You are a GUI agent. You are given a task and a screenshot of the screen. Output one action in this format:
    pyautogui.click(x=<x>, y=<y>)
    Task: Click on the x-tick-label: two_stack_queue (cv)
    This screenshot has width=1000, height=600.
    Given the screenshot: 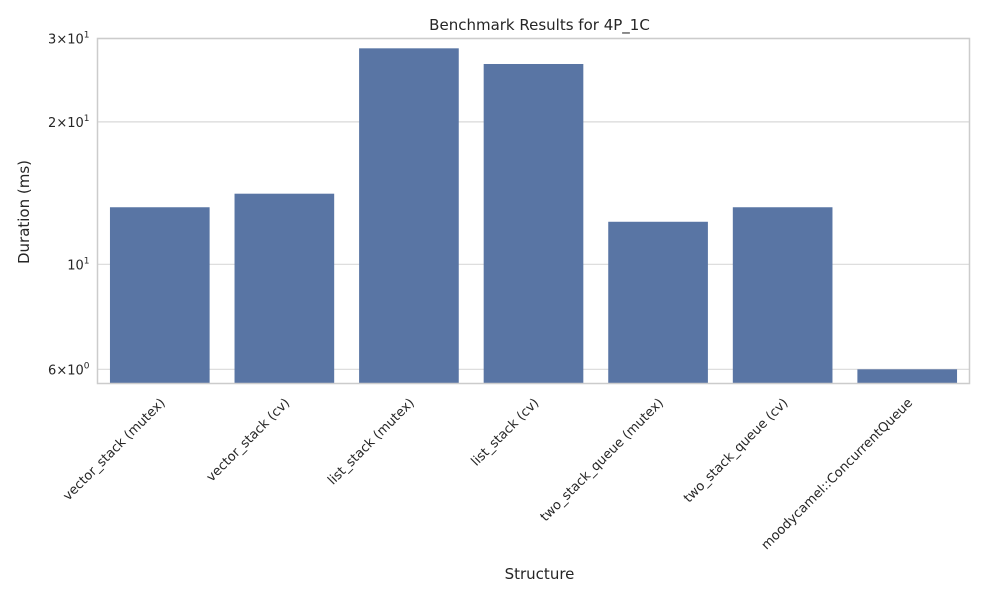 What is the action you would take?
    pyautogui.click(x=736, y=451)
    